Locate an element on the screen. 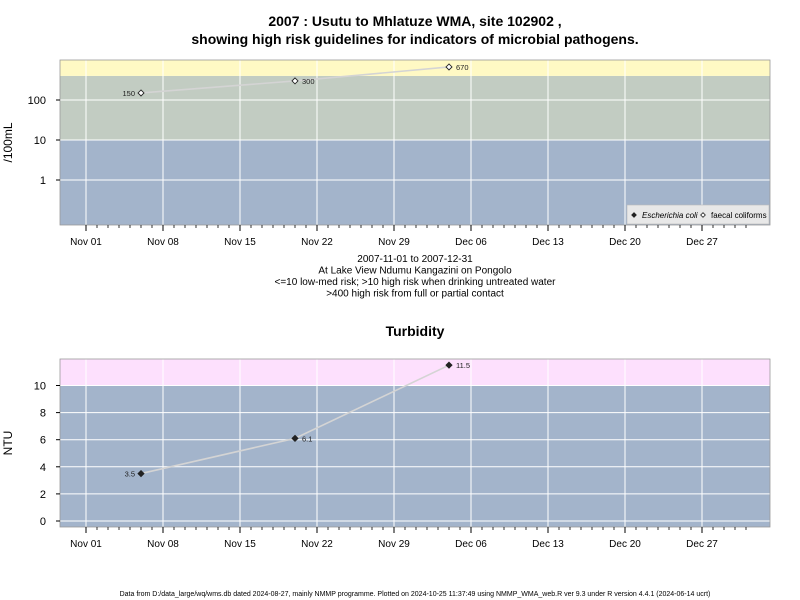 This screenshot has height=600, width=800. data-label: 300 is located at coordinates (308, 81).